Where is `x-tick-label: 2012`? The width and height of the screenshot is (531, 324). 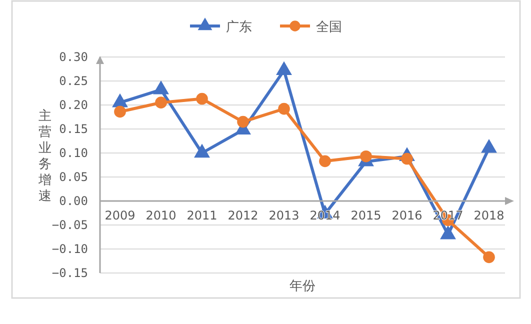 x-tick-label: 2012 is located at coordinates (243, 215).